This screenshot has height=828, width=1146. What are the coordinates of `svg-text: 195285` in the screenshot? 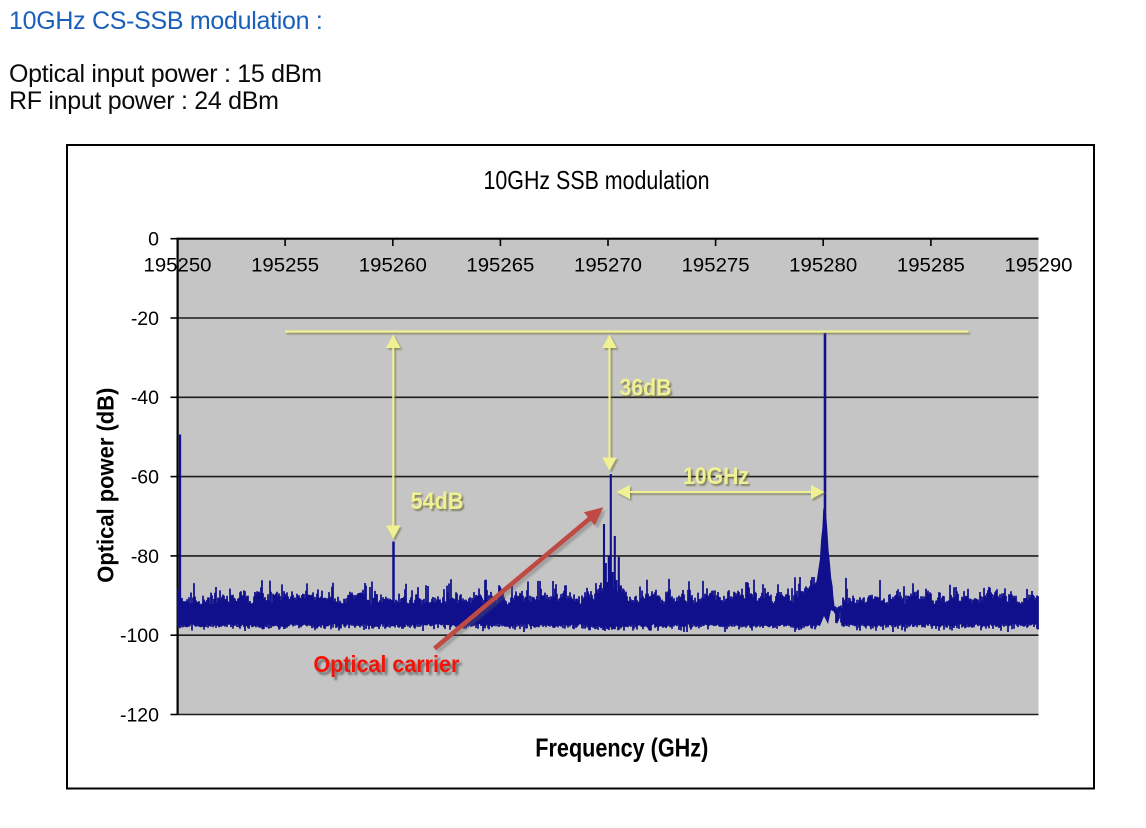 It's located at (931, 265).